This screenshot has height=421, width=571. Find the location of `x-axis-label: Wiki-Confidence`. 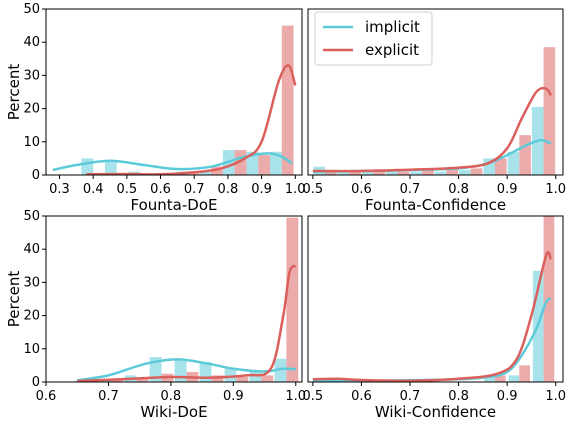

x-axis-label: Wiki-Confidence is located at coordinates (435, 412).